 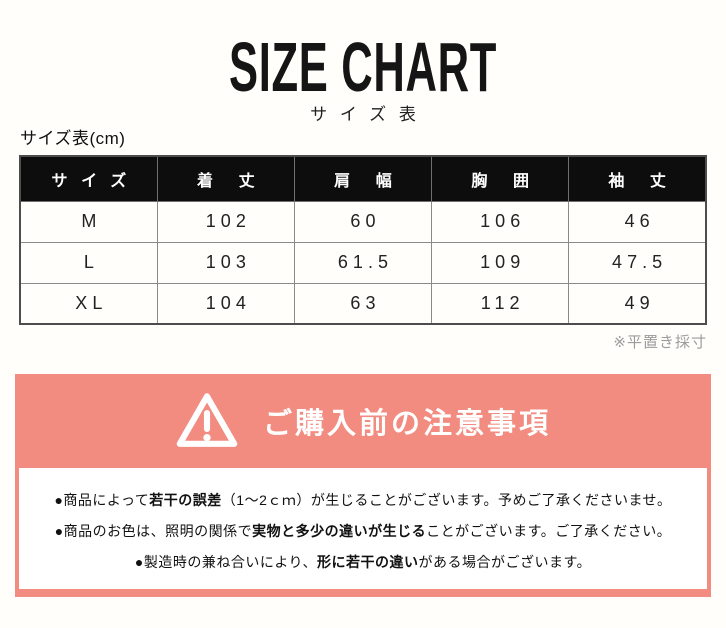 What do you see at coordinates (225, 303) in the screenshot?
I see `cell-length: 104` at bounding box center [225, 303].